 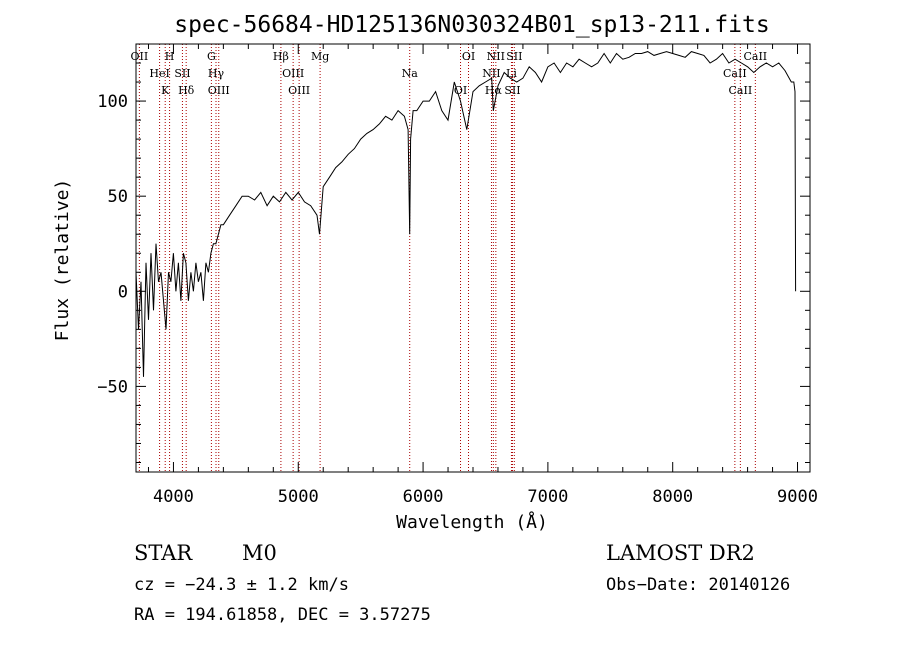 I want to click on y-tick-label-100: 100, so click(x=112, y=102).